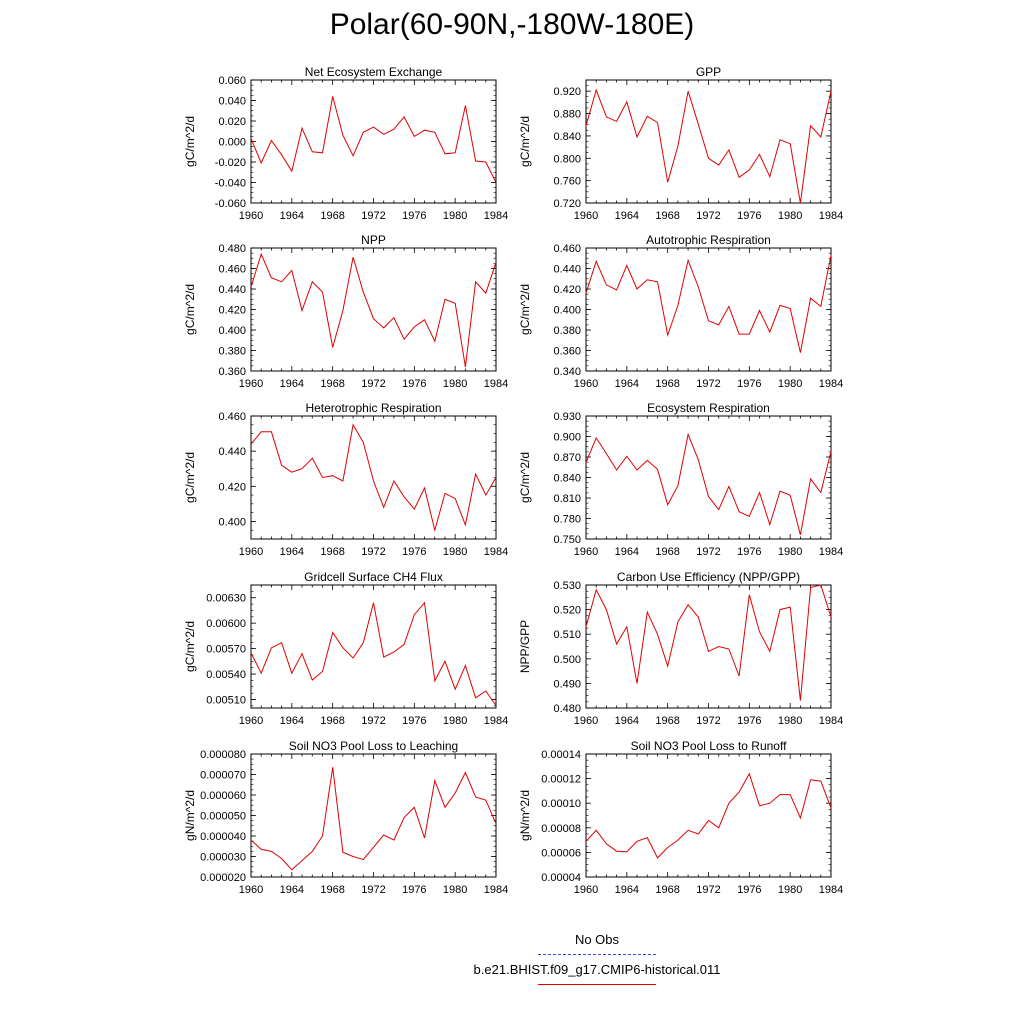 The height and width of the screenshot is (1024, 1024). Describe the element at coordinates (226, 650) in the screenshot. I see `y-tick-label: 0.00570` at that location.